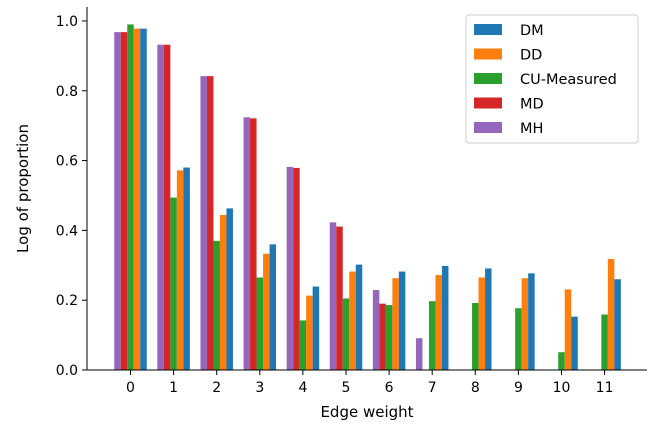  What do you see at coordinates (488, 54) in the screenshot?
I see `legend-swatch-dd` at bounding box center [488, 54].